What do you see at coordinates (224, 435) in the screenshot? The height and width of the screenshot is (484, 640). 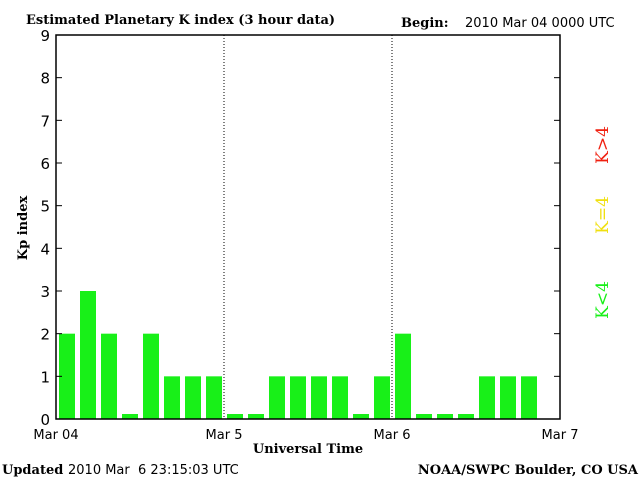 I see `x-tick-label: Mar 5` at bounding box center [224, 435].